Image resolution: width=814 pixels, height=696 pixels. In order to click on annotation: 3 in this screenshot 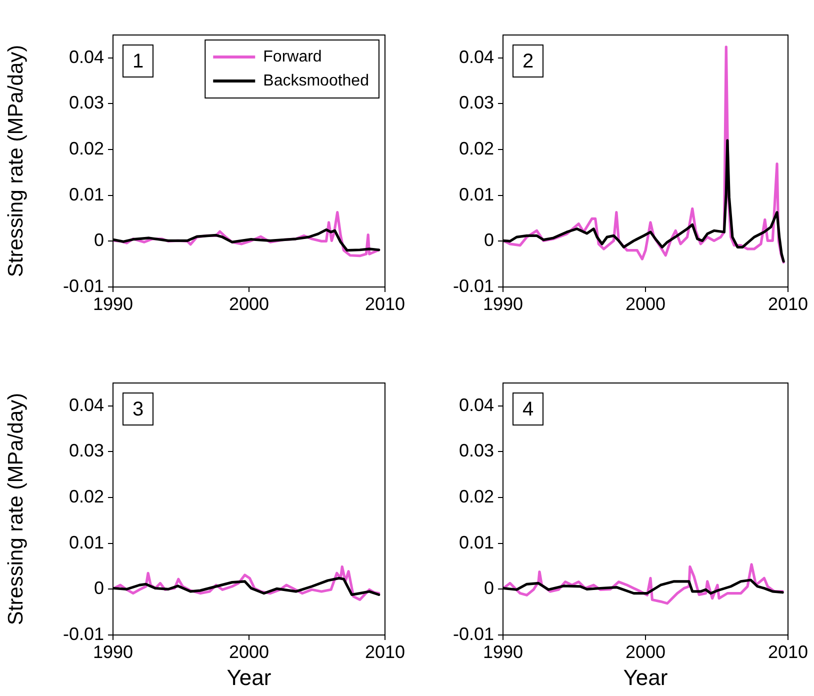, I will do `click(138, 409)`.